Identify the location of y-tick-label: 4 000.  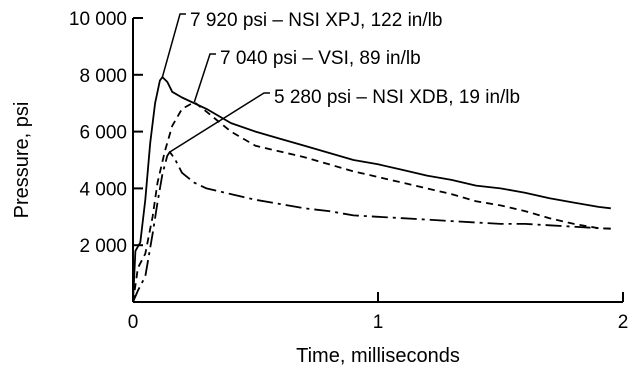
(103, 189).